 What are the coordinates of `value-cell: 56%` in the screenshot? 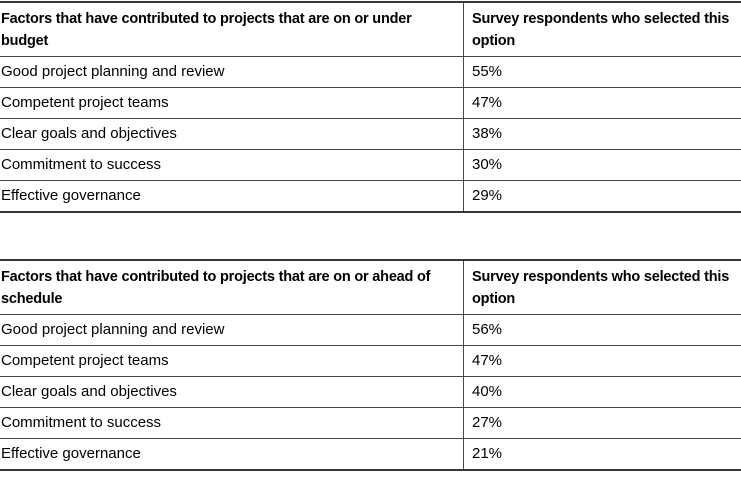 It's located at (602, 330).